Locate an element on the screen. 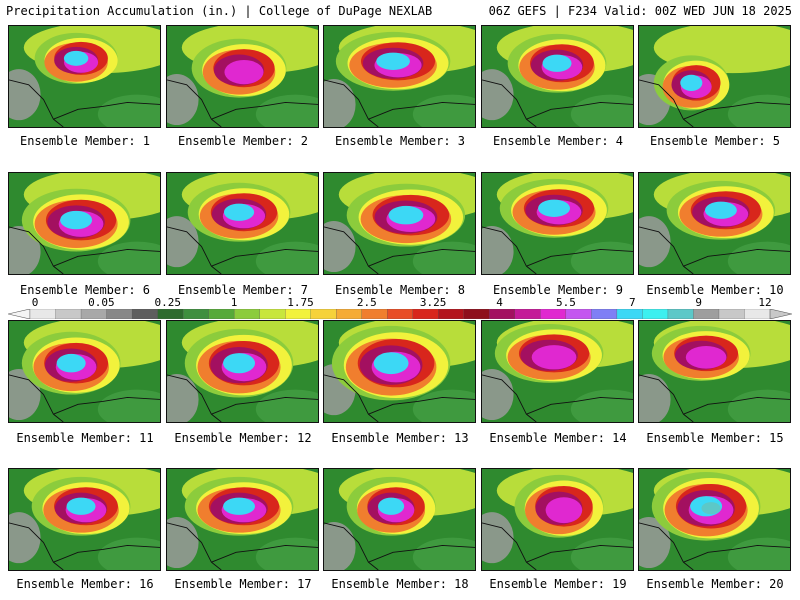 Image resolution: width=800 pixels, height=600 pixels. scale-tick-label: 7 is located at coordinates (632, 302).